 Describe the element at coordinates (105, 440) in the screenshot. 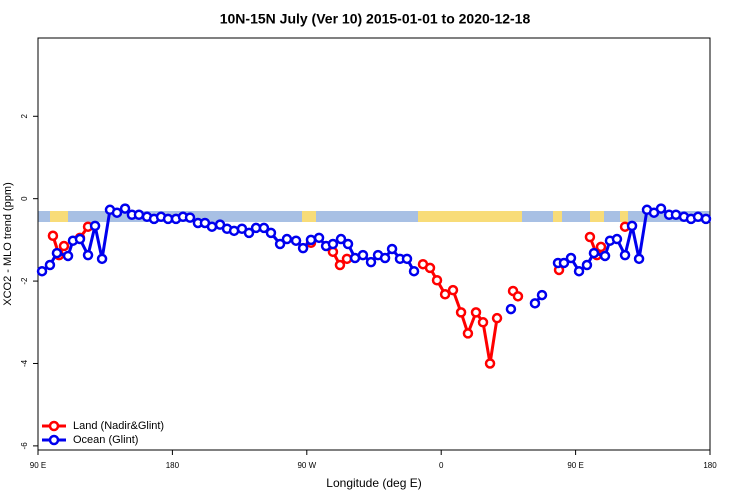

I see `legend-label: Ocean (Glint)` at that location.